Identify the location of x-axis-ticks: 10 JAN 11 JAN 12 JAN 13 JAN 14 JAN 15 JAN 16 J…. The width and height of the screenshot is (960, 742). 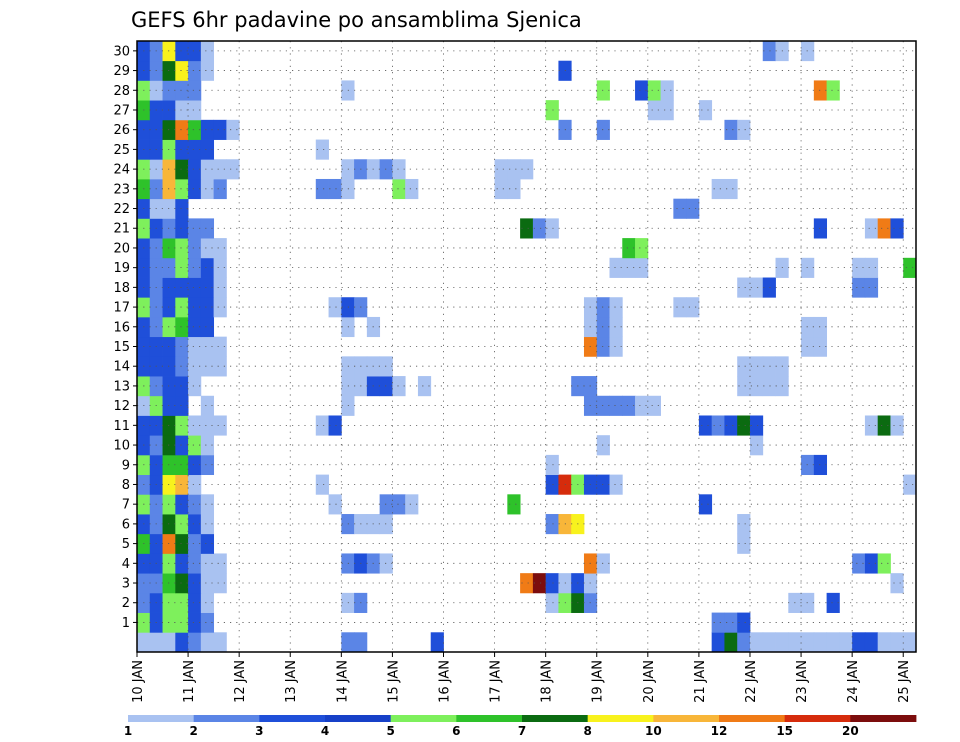
(521, 677).